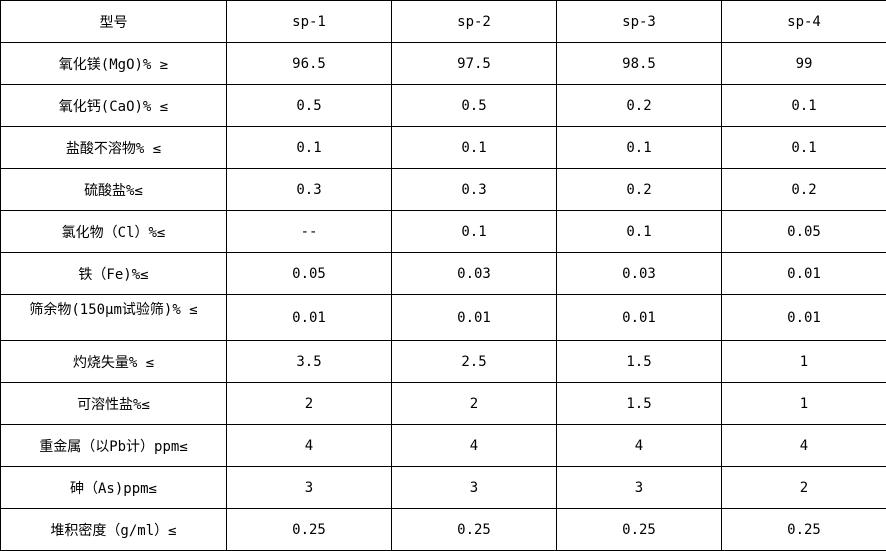 The height and width of the screenshot is (551, 886). I want to click on header-cell-sp2: sp-2, so click(474, 22).